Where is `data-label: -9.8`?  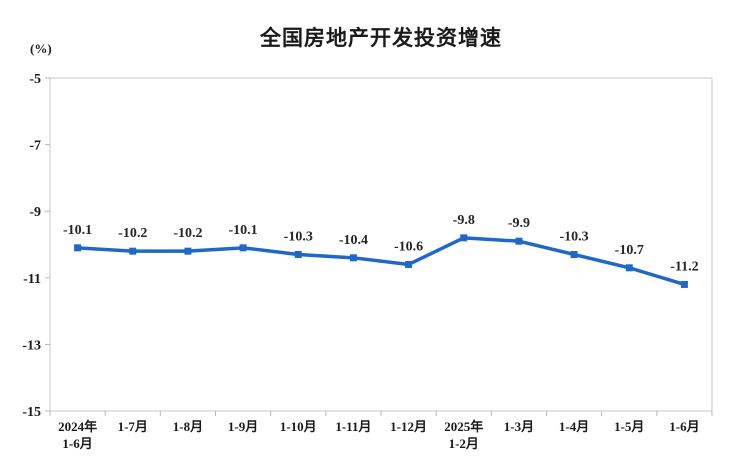
data-label: -9.8 is located at coordinates (464, 220).